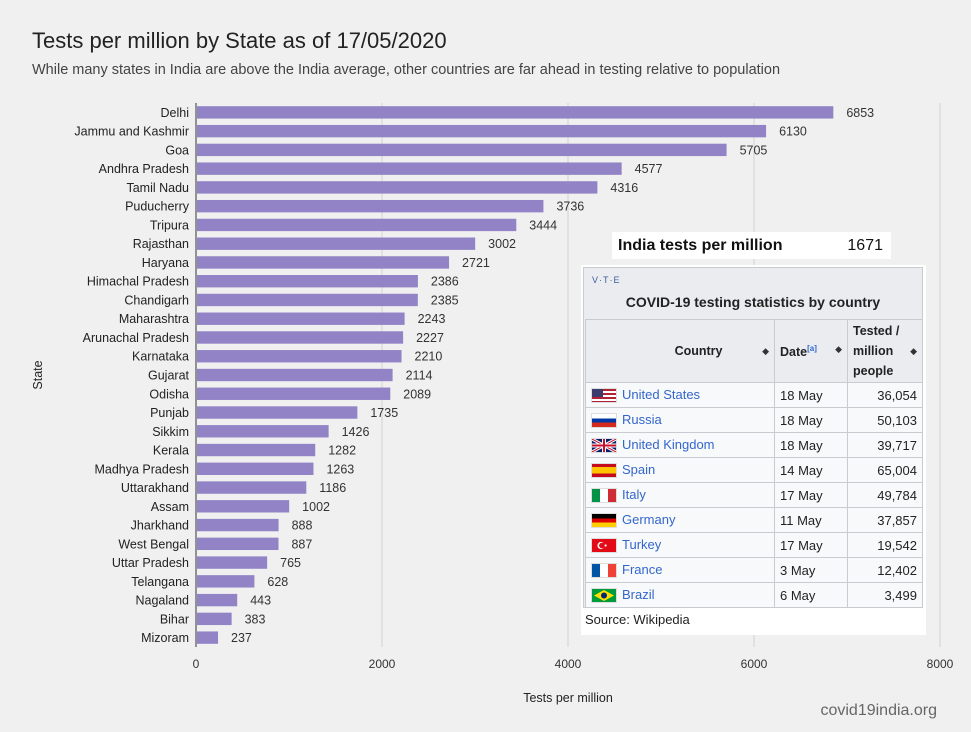  Describe the element at coordinates (885, 420) in the screenshot. I see `tested-cell: 50,103` at that location.